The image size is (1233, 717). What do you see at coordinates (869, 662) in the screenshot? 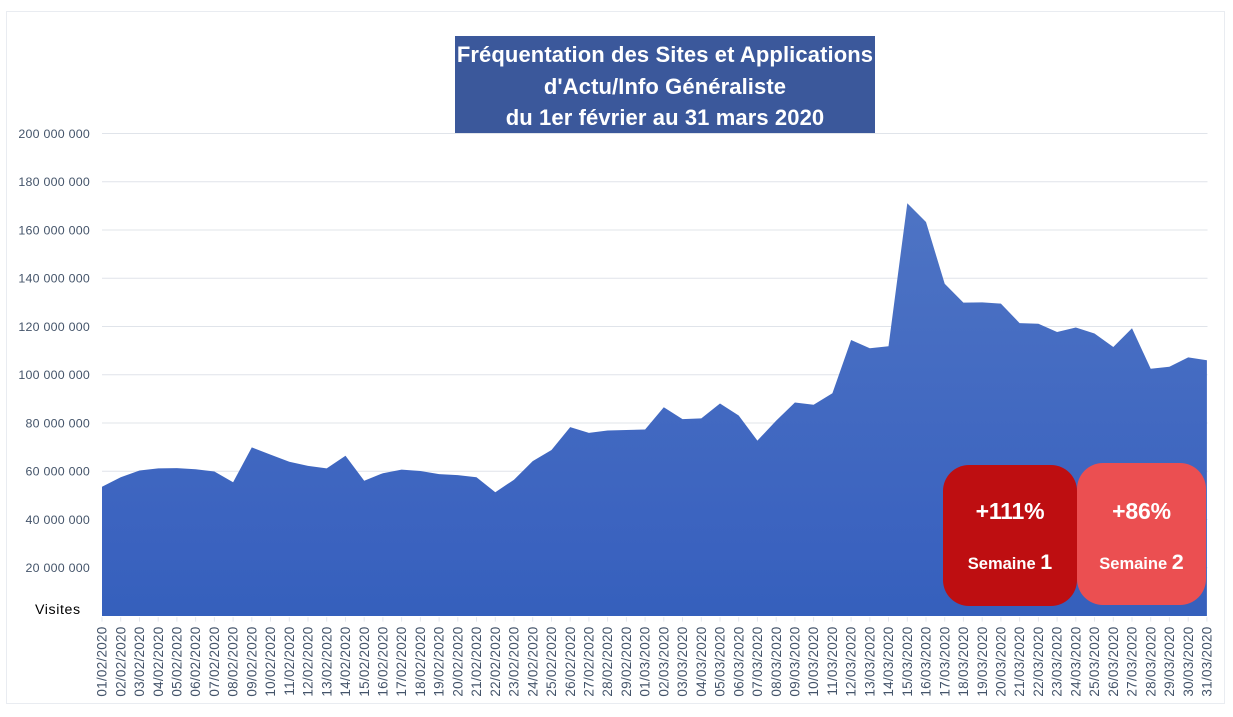
I see `svg-text: 13/03/2020` at bounding box center [869, 662].